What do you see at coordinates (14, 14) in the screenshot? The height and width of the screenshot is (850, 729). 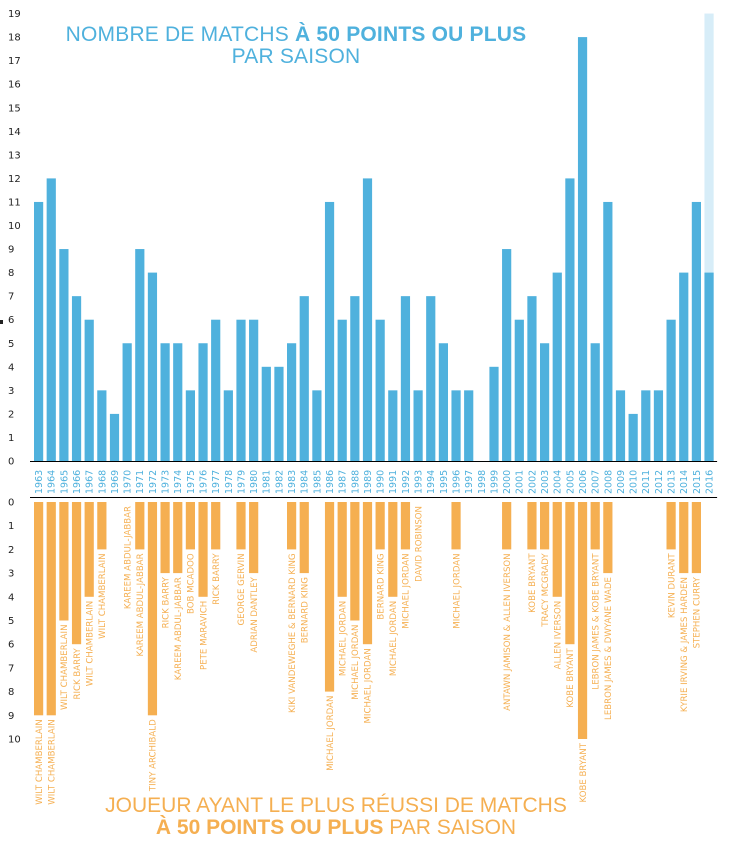 I see `top-y-tick-19: 19` at bounding box center [14, 14].